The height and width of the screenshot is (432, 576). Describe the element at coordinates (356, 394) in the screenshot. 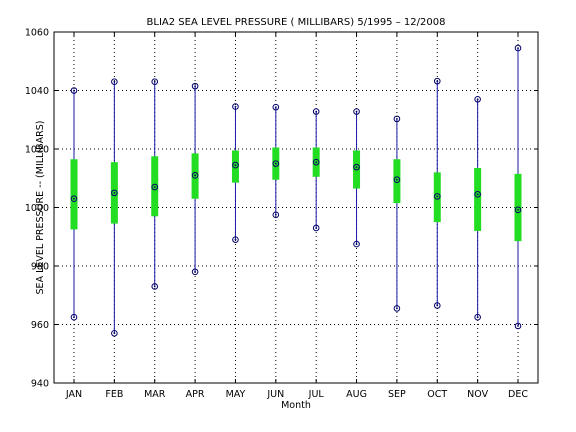

I see `x-tick-label: AUG` at that location.